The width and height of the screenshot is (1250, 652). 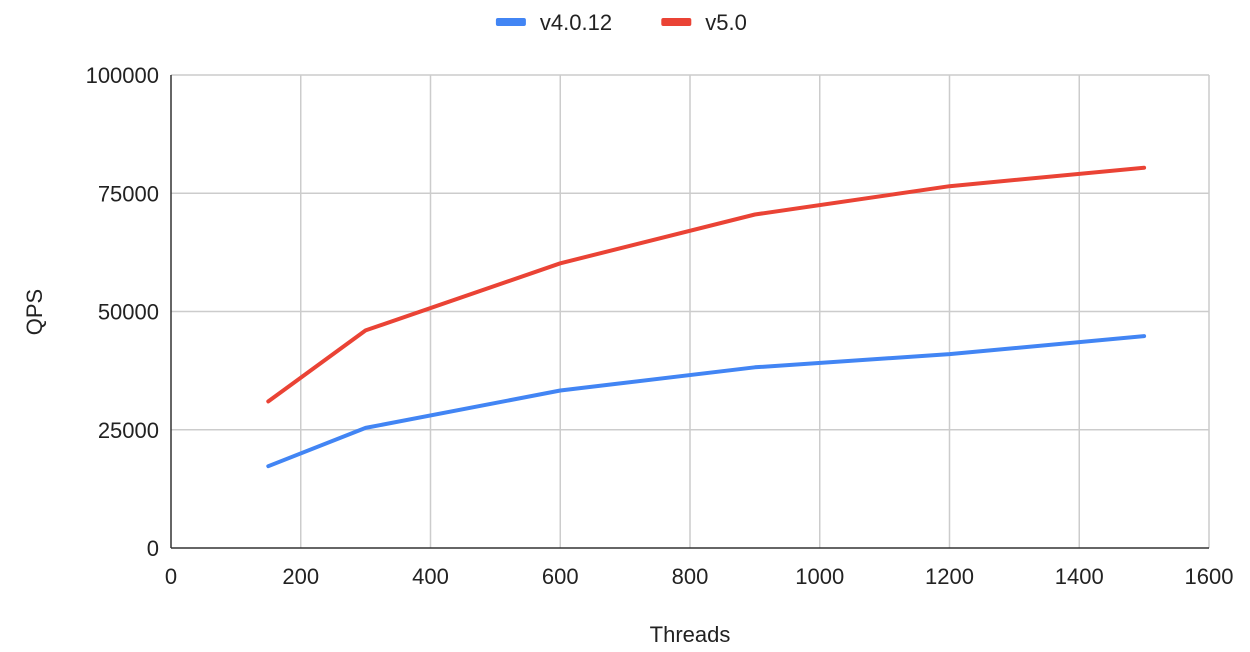 What do you see at coordinates (576, 22) in the screenshot?
I see `legend-label: v4.0.12` at bounding box center [576, 22].